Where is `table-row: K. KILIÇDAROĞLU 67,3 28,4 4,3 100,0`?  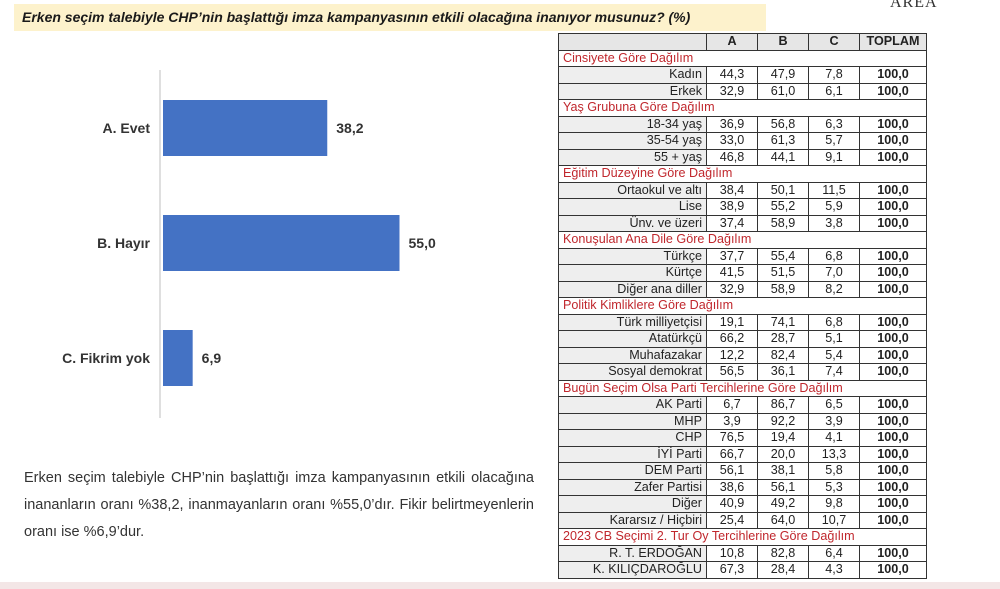
table-row: K. KILIÇDAROĞLU 67,3 28,4 4,3 100,0 is located at coordinates (742, 570).